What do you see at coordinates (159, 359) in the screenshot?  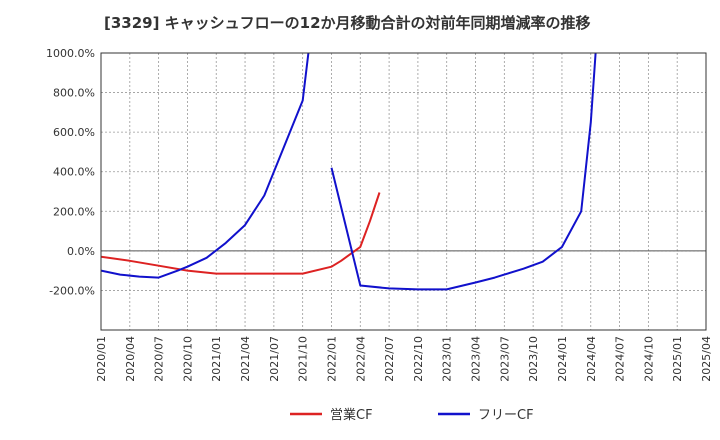 I see `x-tick-label: 2020/07` at bounding box center [159, 359].